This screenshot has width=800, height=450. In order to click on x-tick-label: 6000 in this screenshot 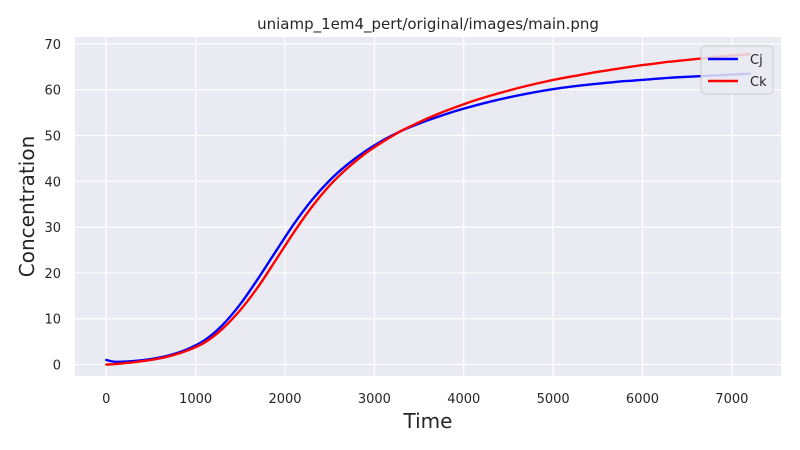, I will do `click(642, 399)`.